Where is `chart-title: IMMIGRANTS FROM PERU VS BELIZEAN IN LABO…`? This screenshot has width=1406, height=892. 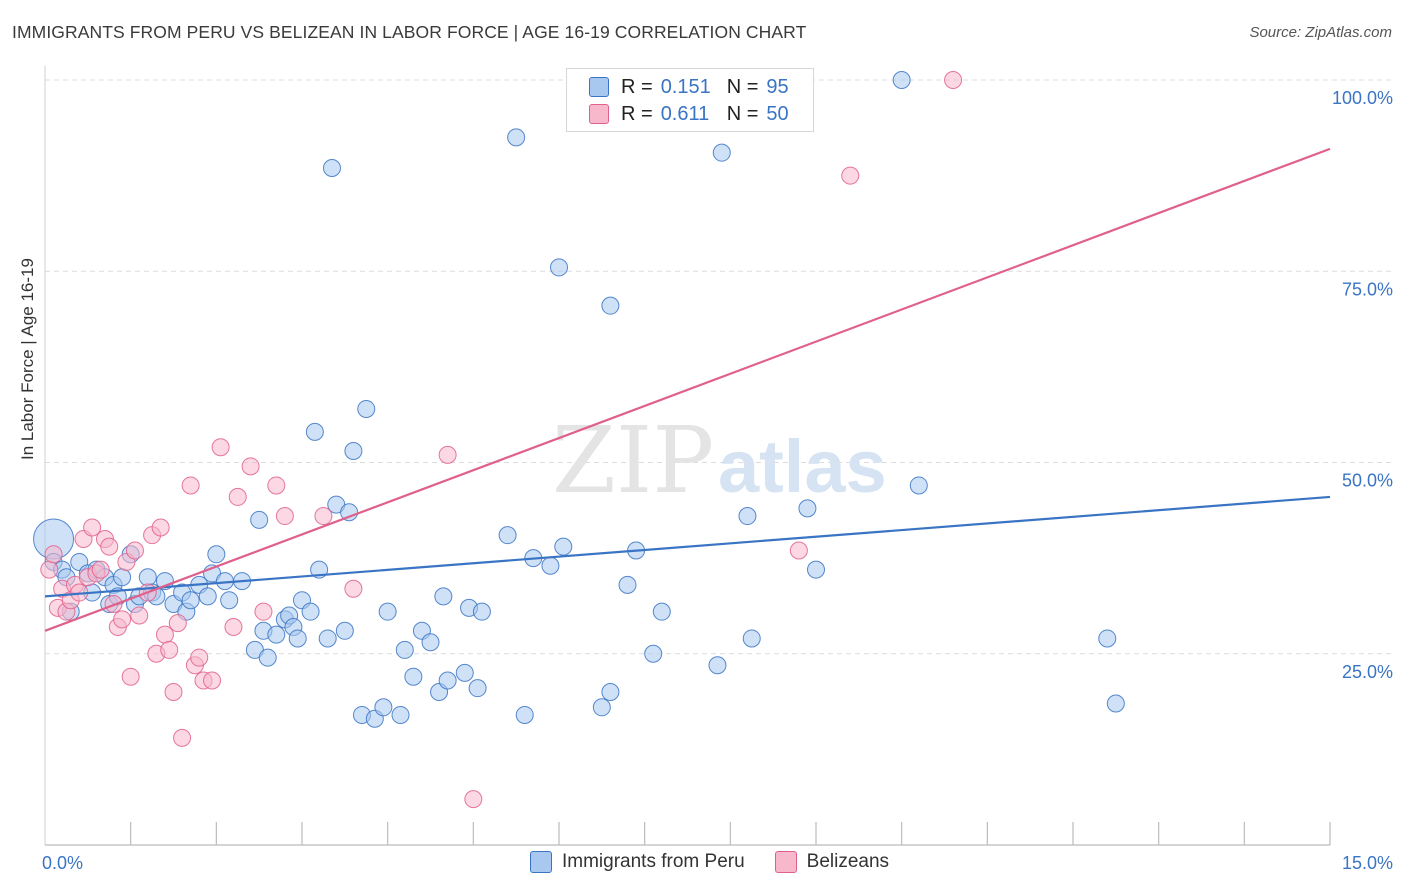
chart-title: IMMIGRANTS FROM PERU VS BELIZEAN IN LABO… is located at coordinates (409, 32).